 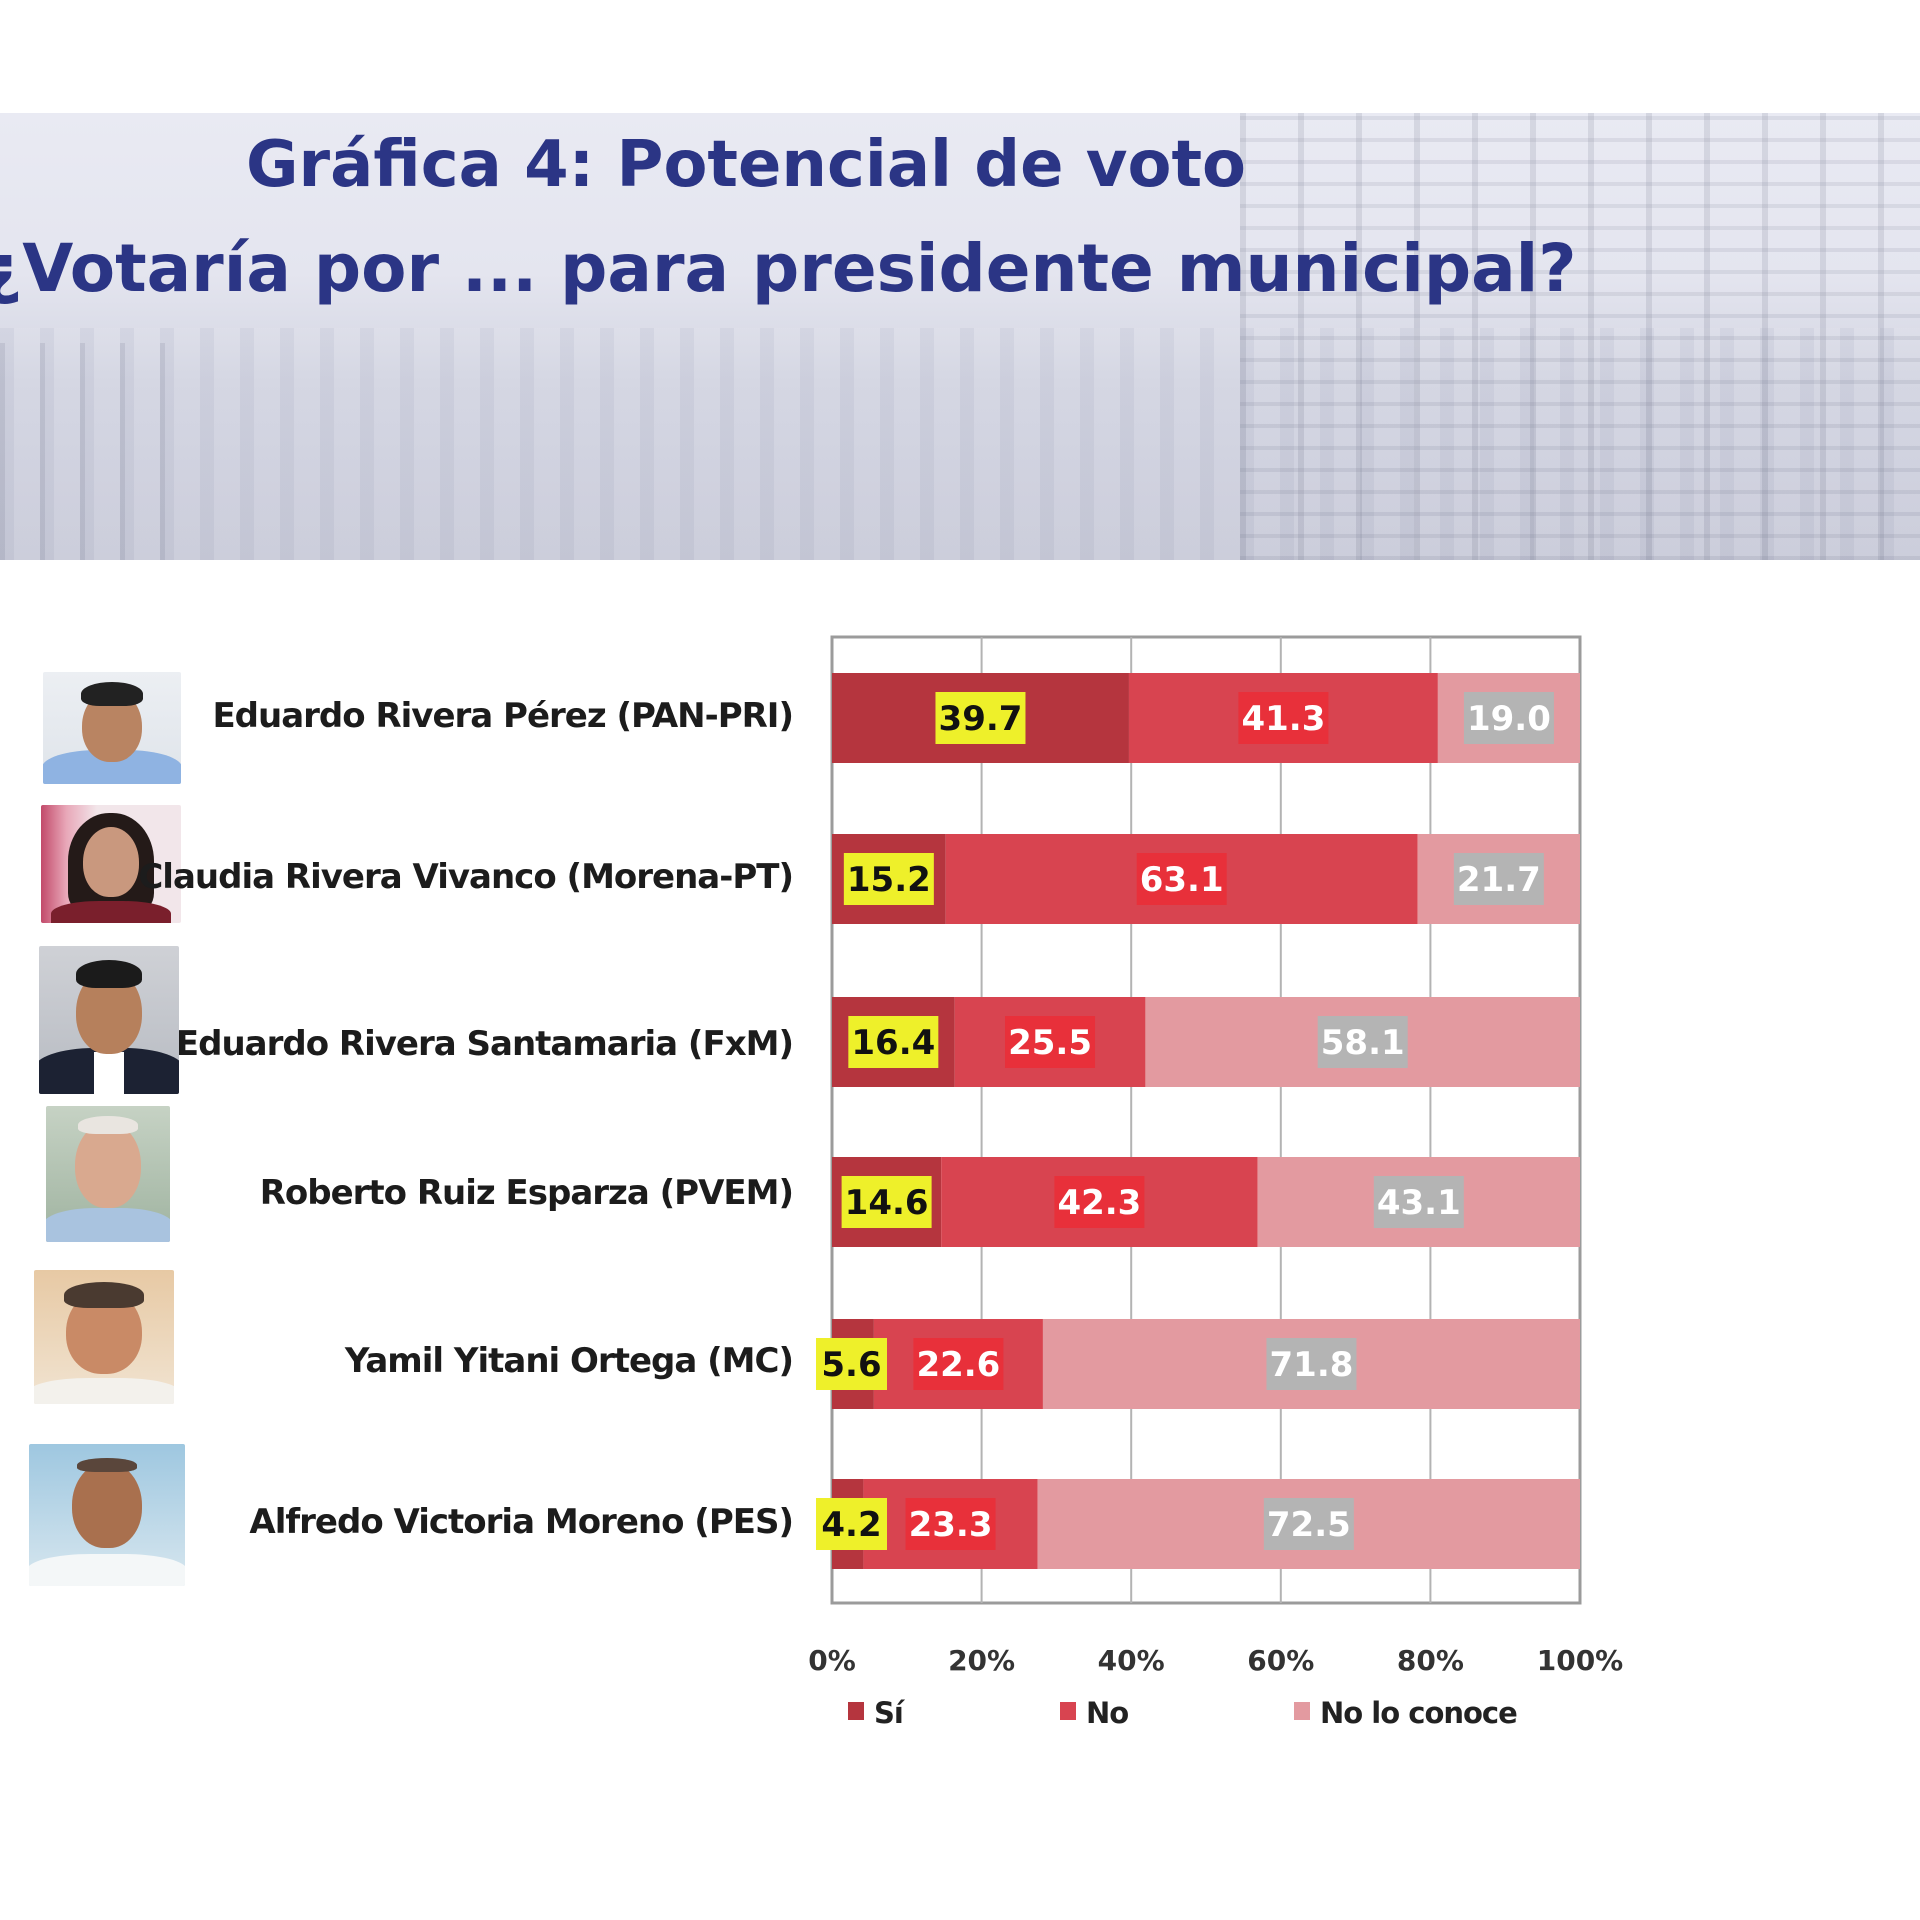 I want to click on data-label: 43.1, so click(x=1419, y=1203).